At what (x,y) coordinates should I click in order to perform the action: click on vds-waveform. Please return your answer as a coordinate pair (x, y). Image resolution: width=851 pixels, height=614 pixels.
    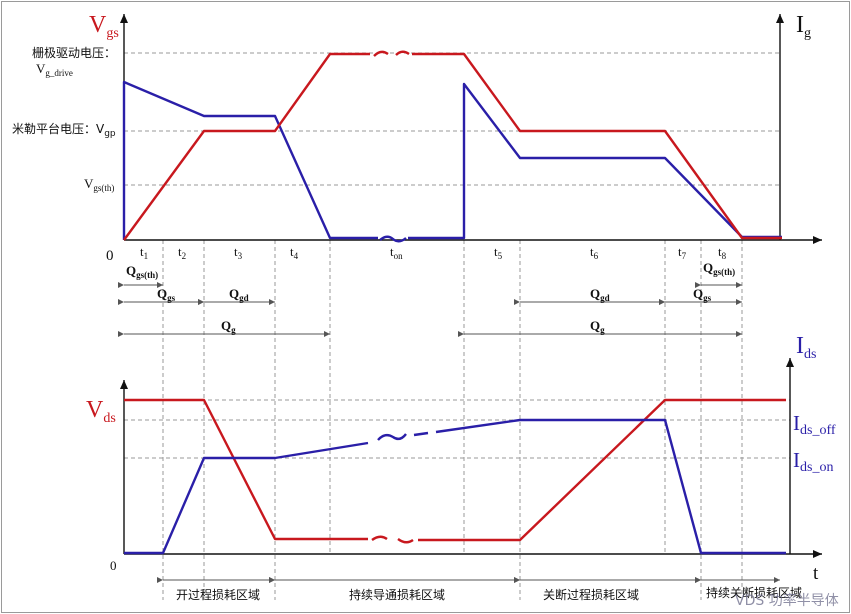
    Looking at the image, I should click on (246, 469).